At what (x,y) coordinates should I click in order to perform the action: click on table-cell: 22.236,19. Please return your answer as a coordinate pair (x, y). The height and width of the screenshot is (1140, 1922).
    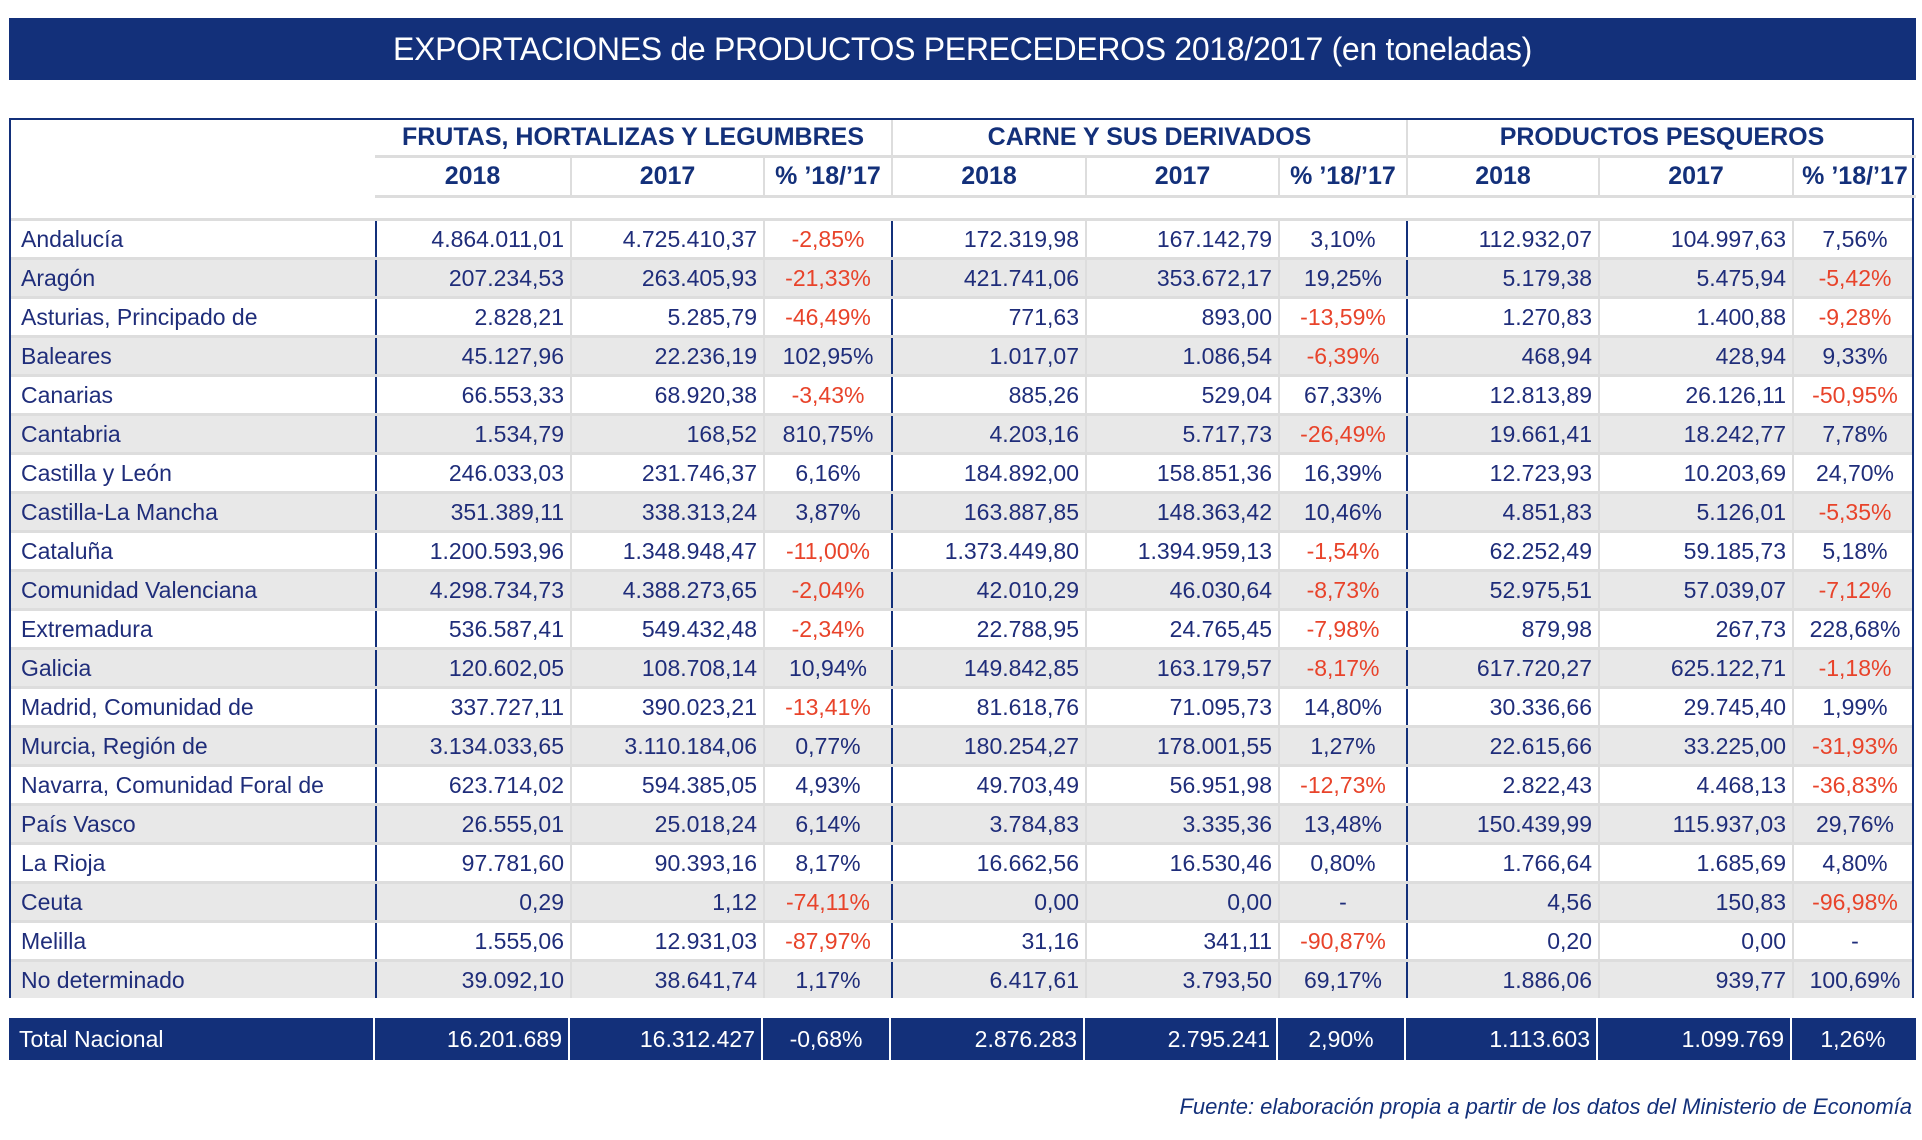
    Looking at the image, I should click on (666, 356).